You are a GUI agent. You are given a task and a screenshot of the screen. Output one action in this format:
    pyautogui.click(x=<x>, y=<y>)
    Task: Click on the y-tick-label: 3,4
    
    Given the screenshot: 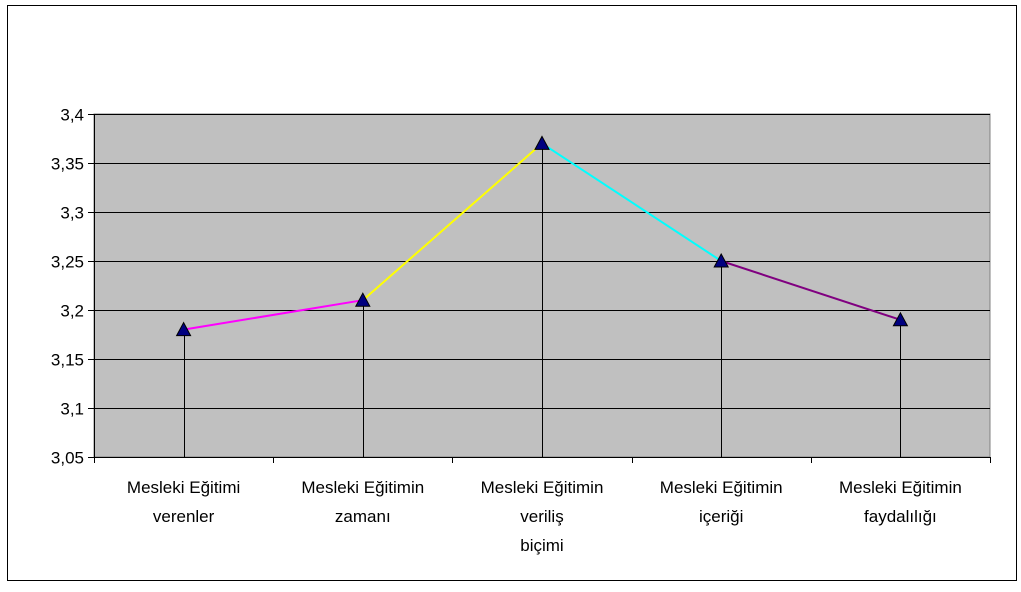 What is the action you would take?
    pyautogui.click(x=72, y=115)
    